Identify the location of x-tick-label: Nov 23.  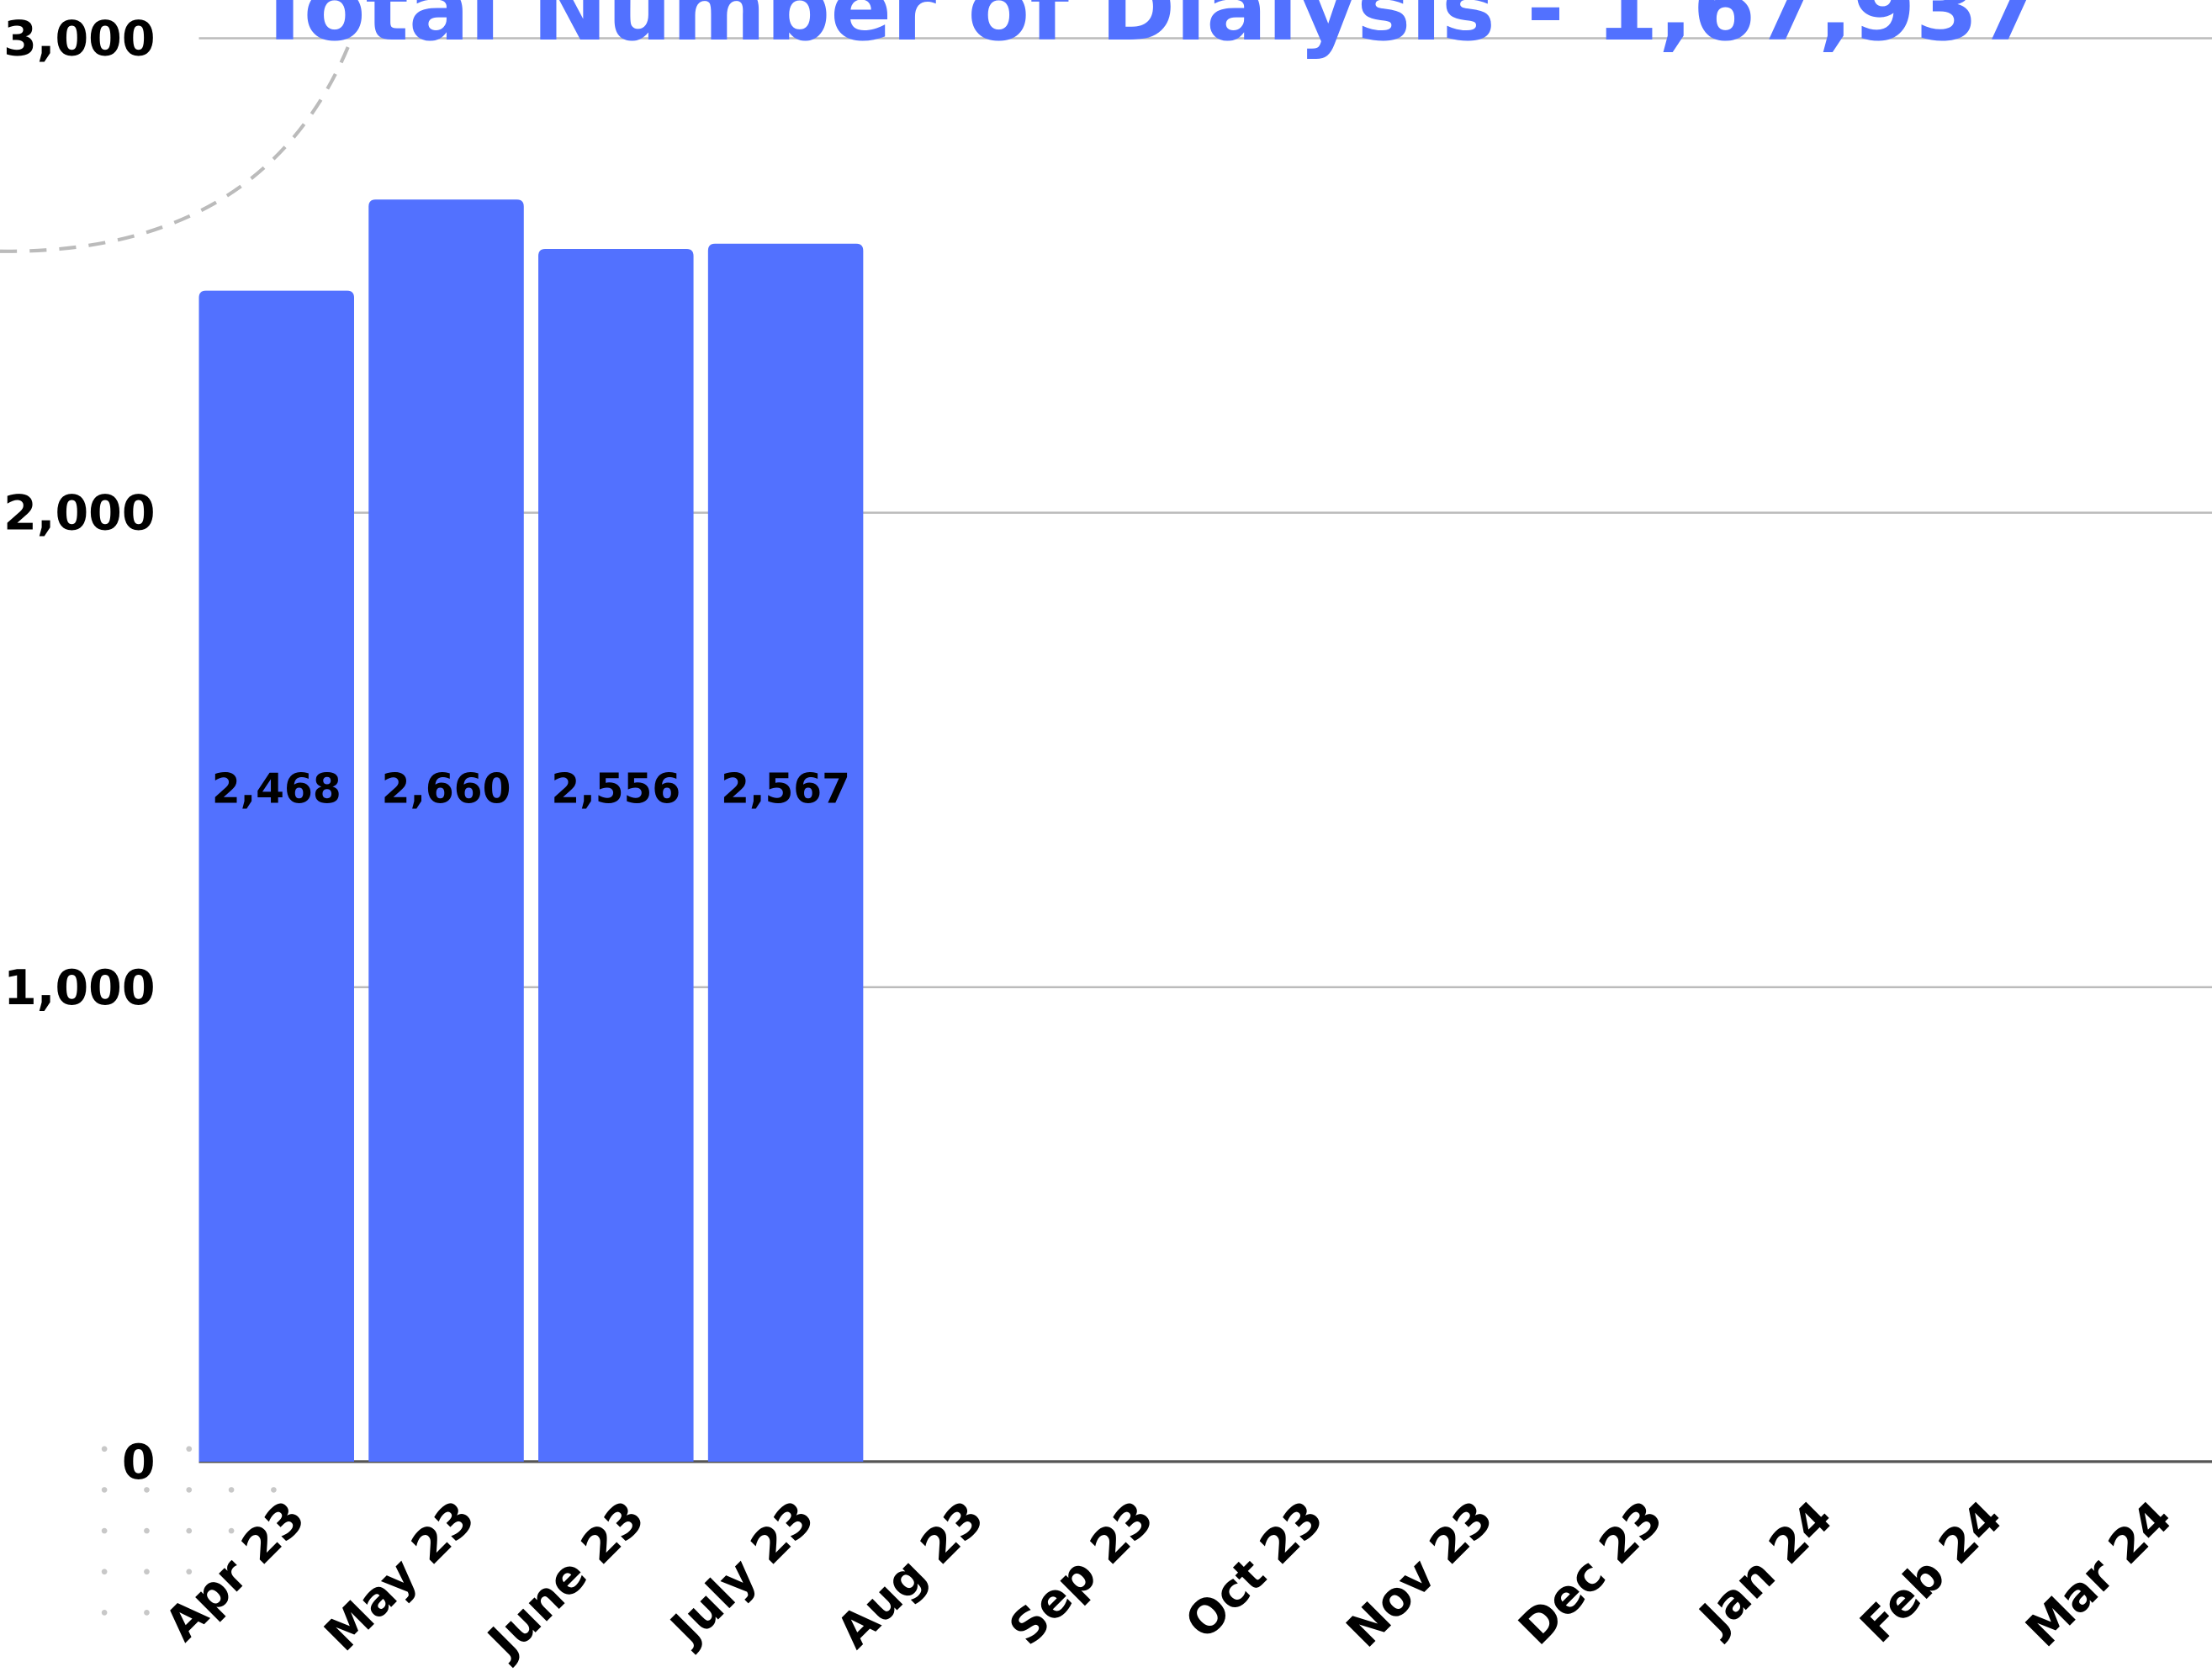
(1420, 1574).